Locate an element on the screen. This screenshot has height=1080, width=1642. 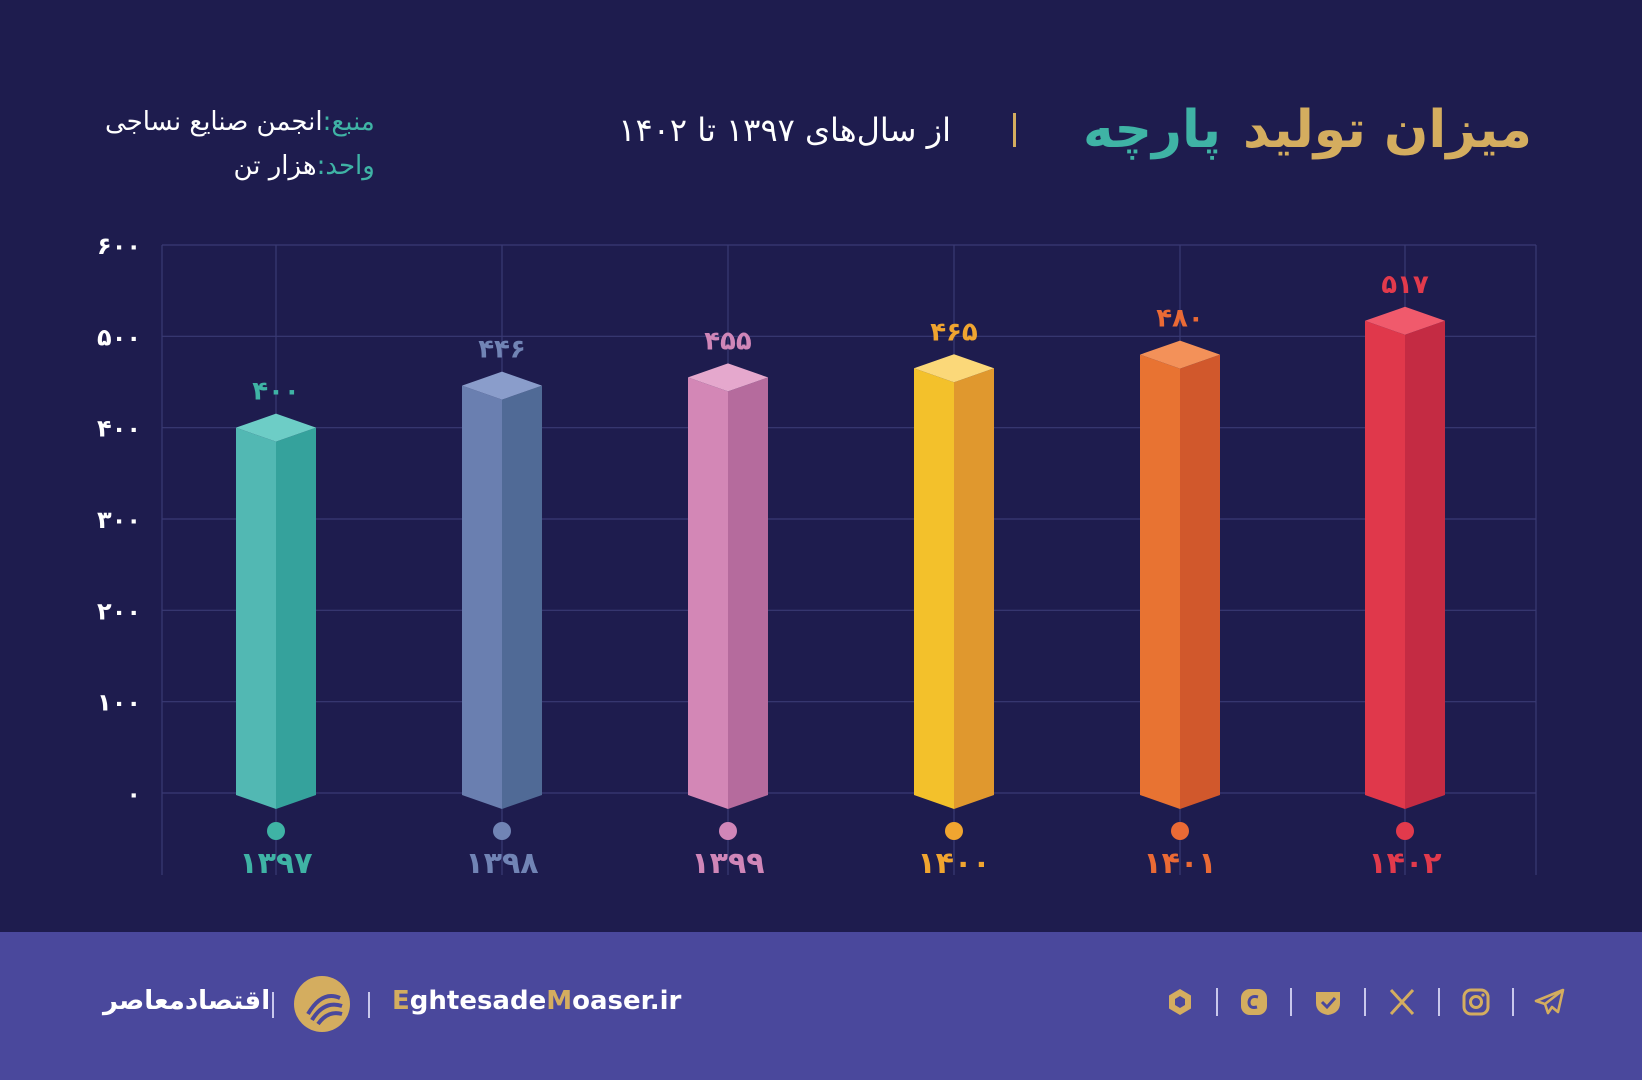
eitaa-icon is located at coordinates (1328, 1002).